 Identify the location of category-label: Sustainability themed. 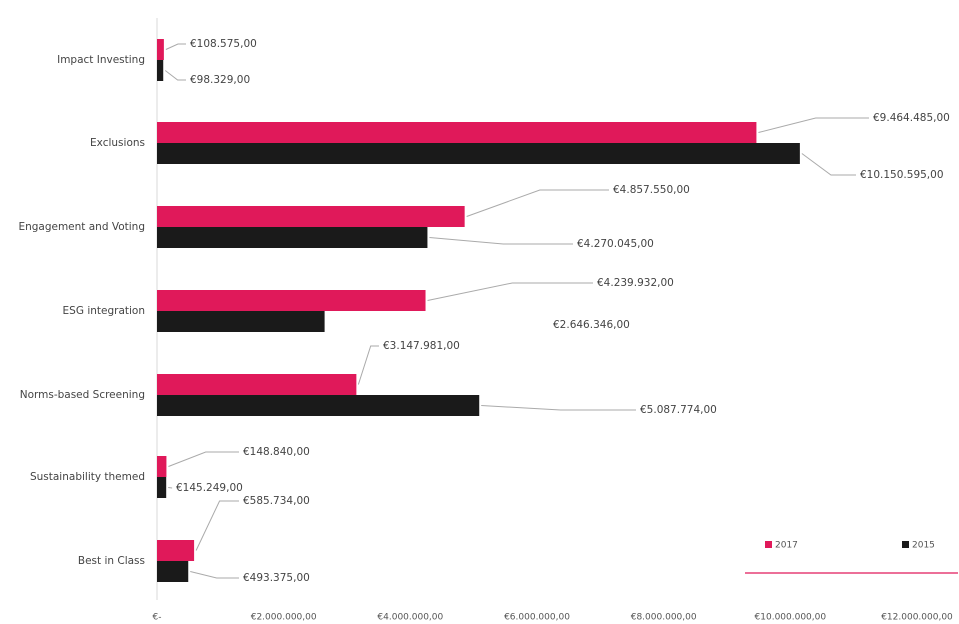
(87, 477).